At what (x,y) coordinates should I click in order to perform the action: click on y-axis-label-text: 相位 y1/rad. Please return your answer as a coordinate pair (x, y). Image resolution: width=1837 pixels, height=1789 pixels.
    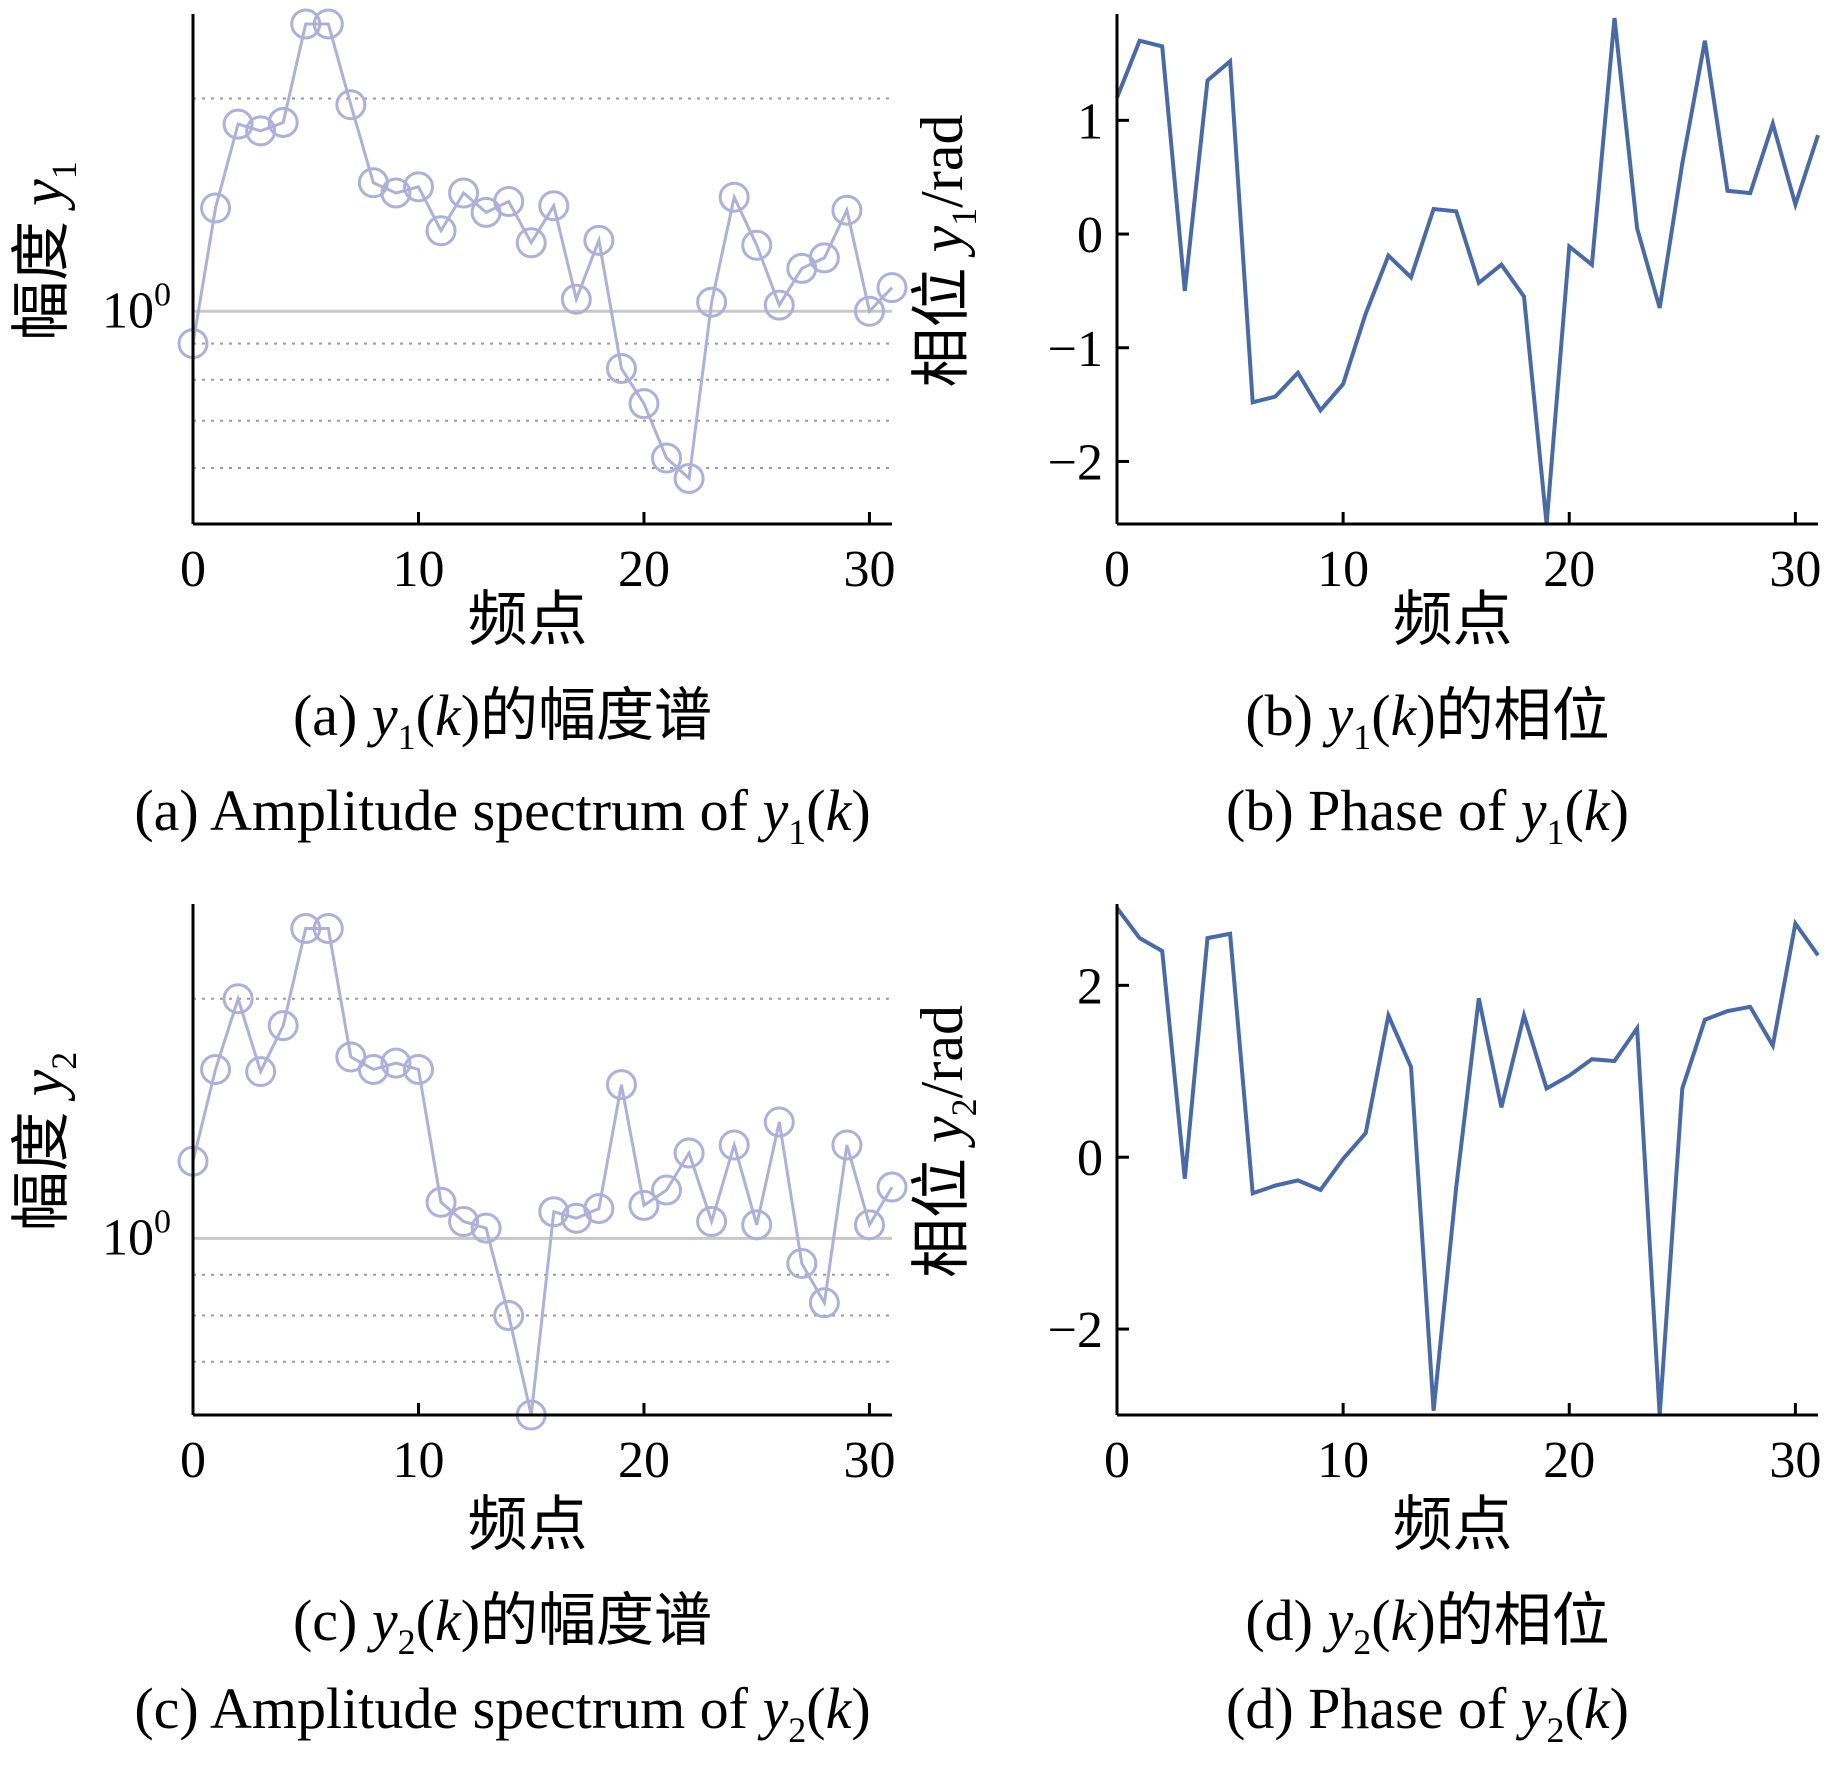
    Looking at the image, I should click on (946, 251).